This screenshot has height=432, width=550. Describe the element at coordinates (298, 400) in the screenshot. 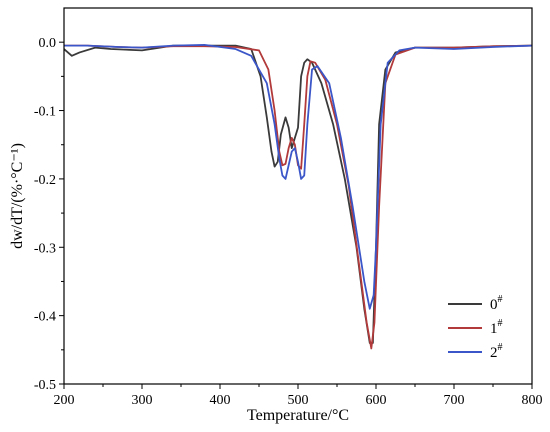

I see `x-tick-label: 500` at that location.